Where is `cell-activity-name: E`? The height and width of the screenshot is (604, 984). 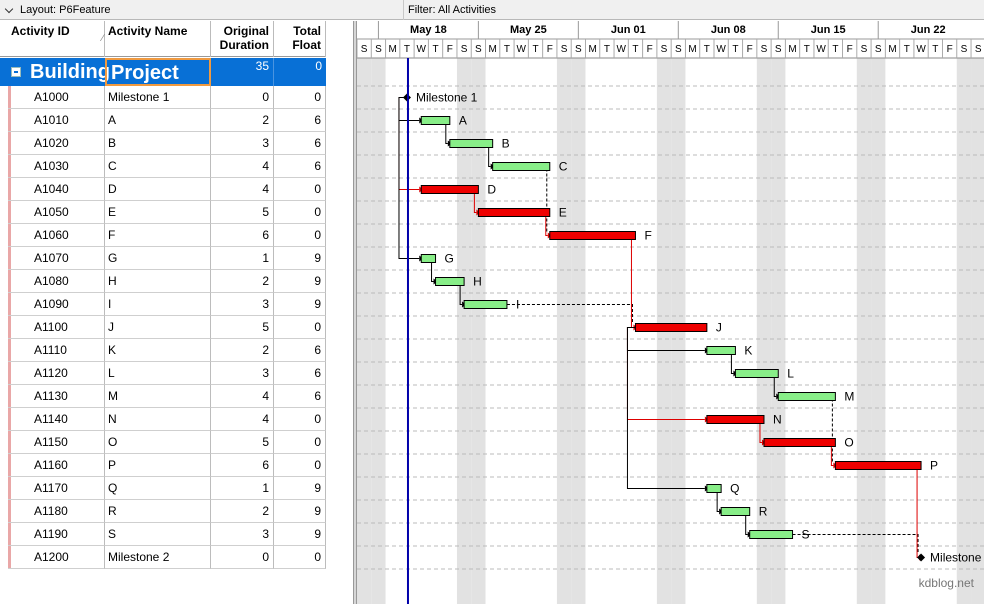
cell-activity-name: E is located at coordinates (158, 212).